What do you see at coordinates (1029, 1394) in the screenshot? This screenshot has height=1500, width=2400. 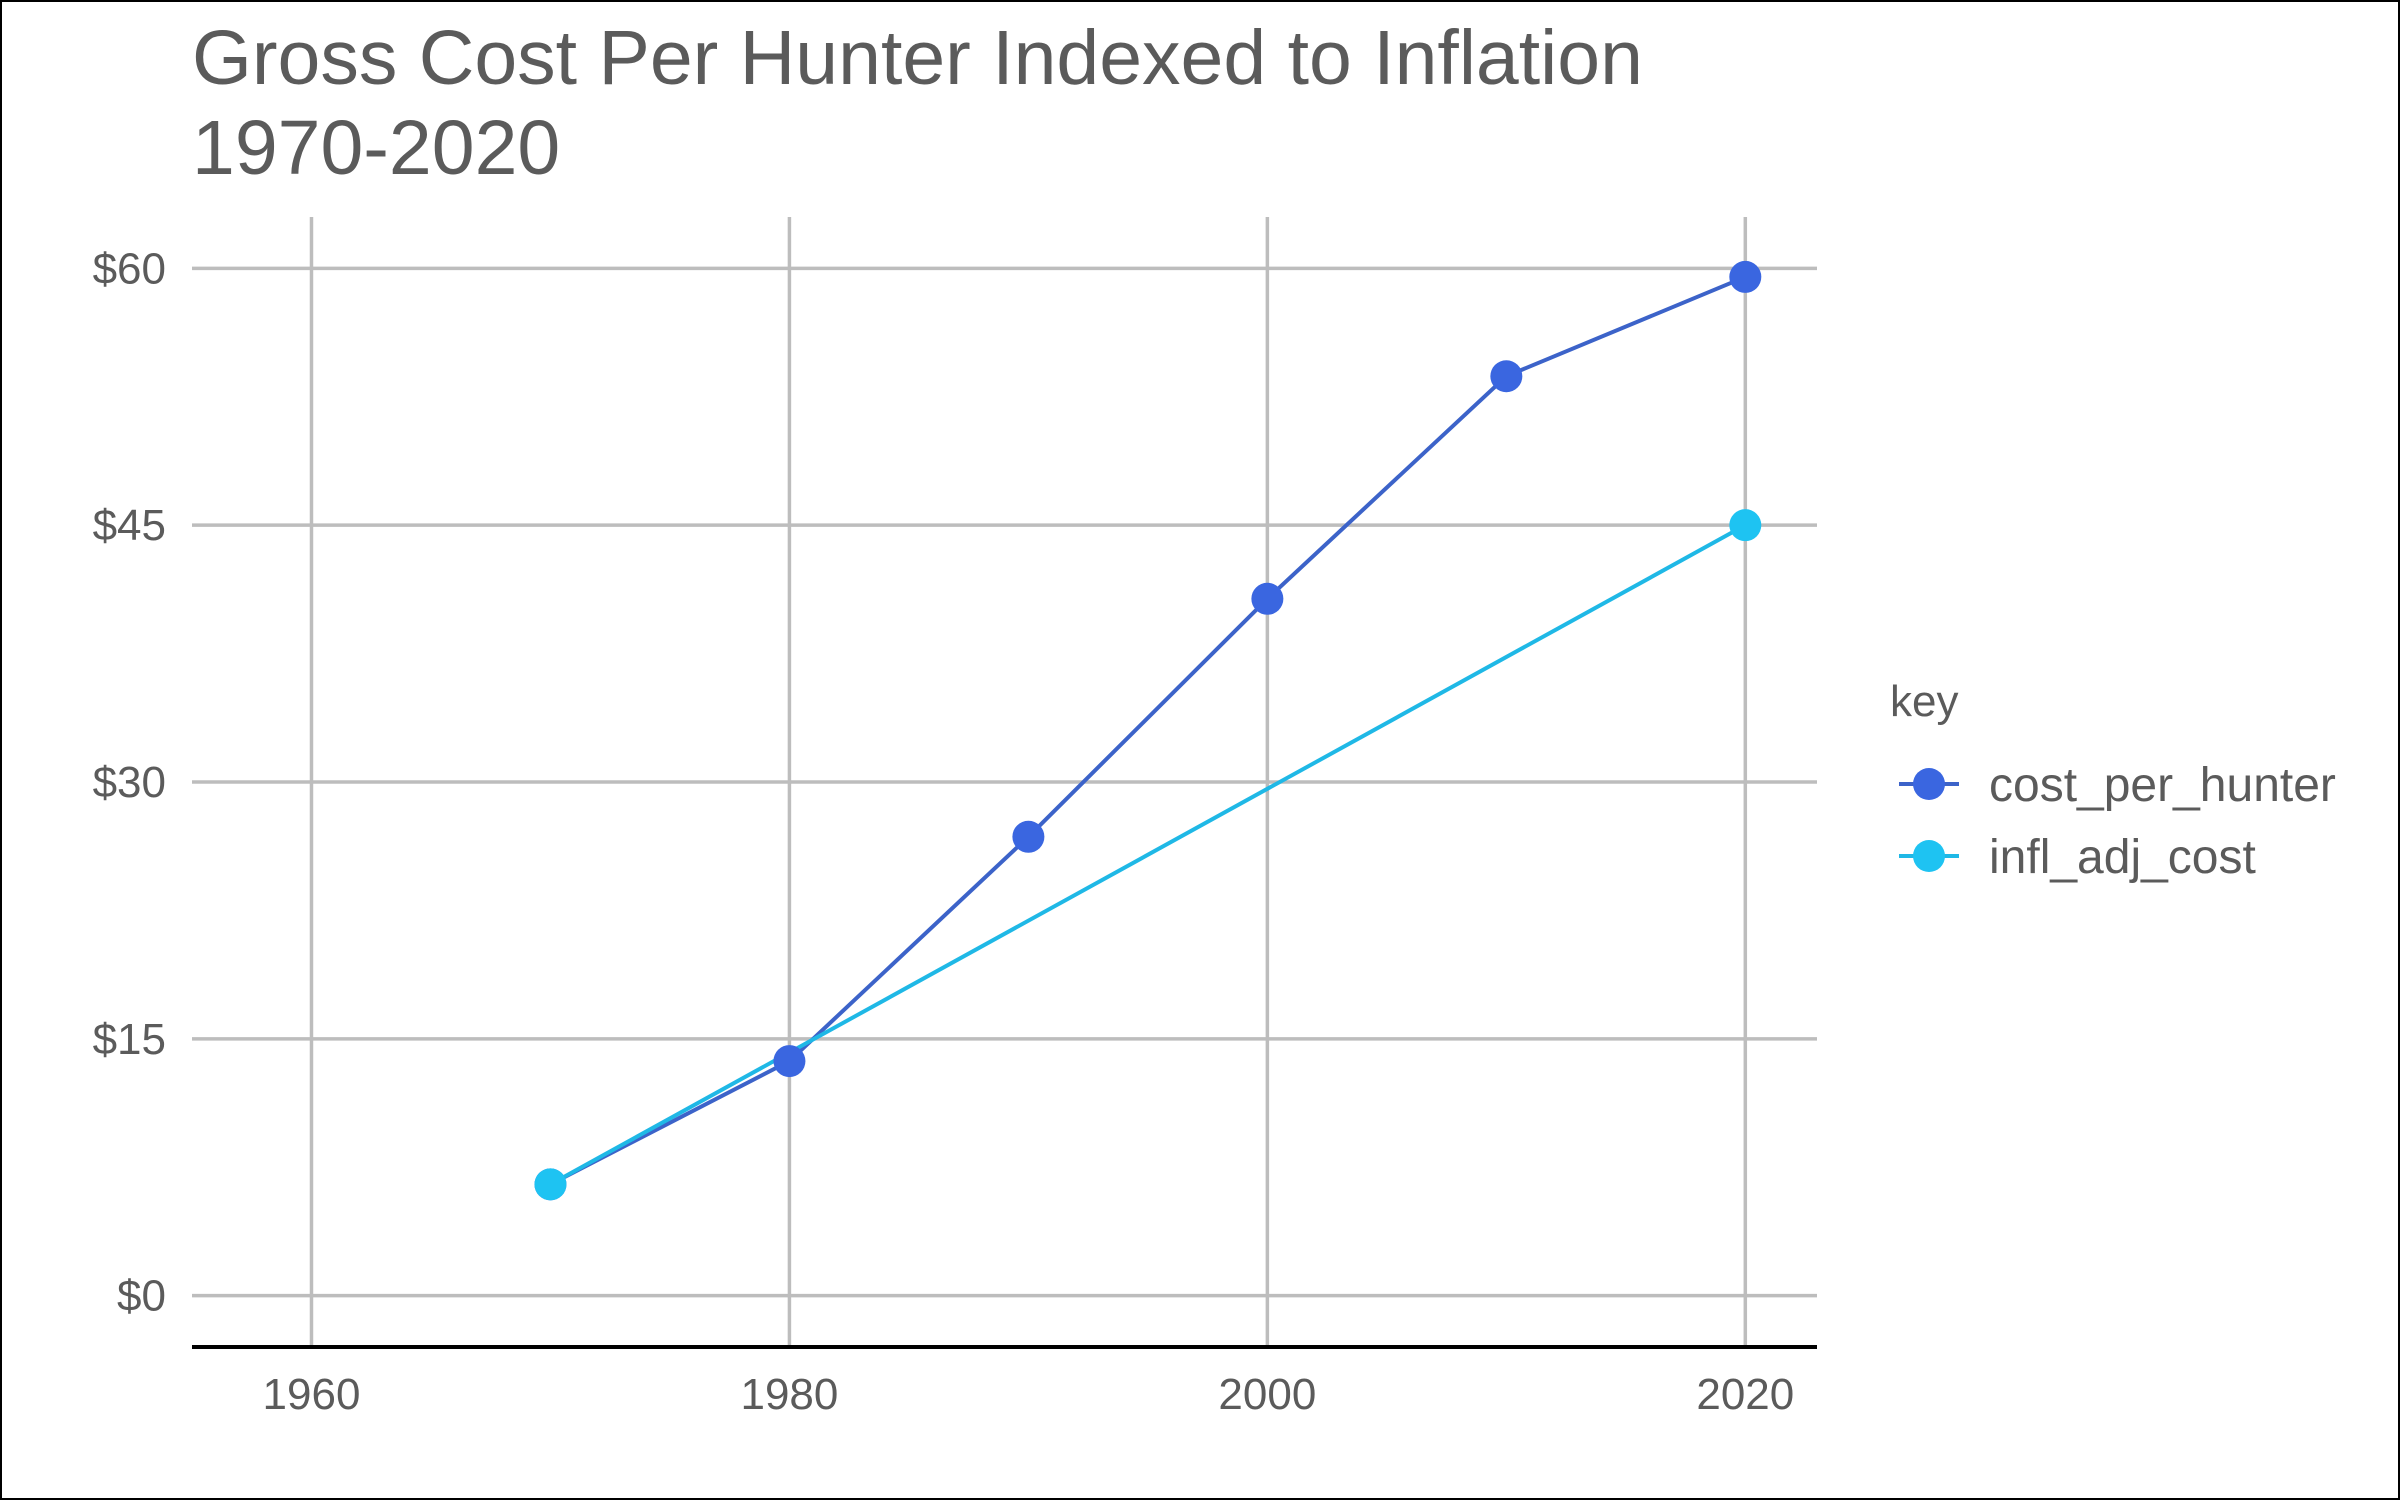 I see `x-tick-labels: 1960 1980 2000 2020` at bounding box center [1029, 1394].